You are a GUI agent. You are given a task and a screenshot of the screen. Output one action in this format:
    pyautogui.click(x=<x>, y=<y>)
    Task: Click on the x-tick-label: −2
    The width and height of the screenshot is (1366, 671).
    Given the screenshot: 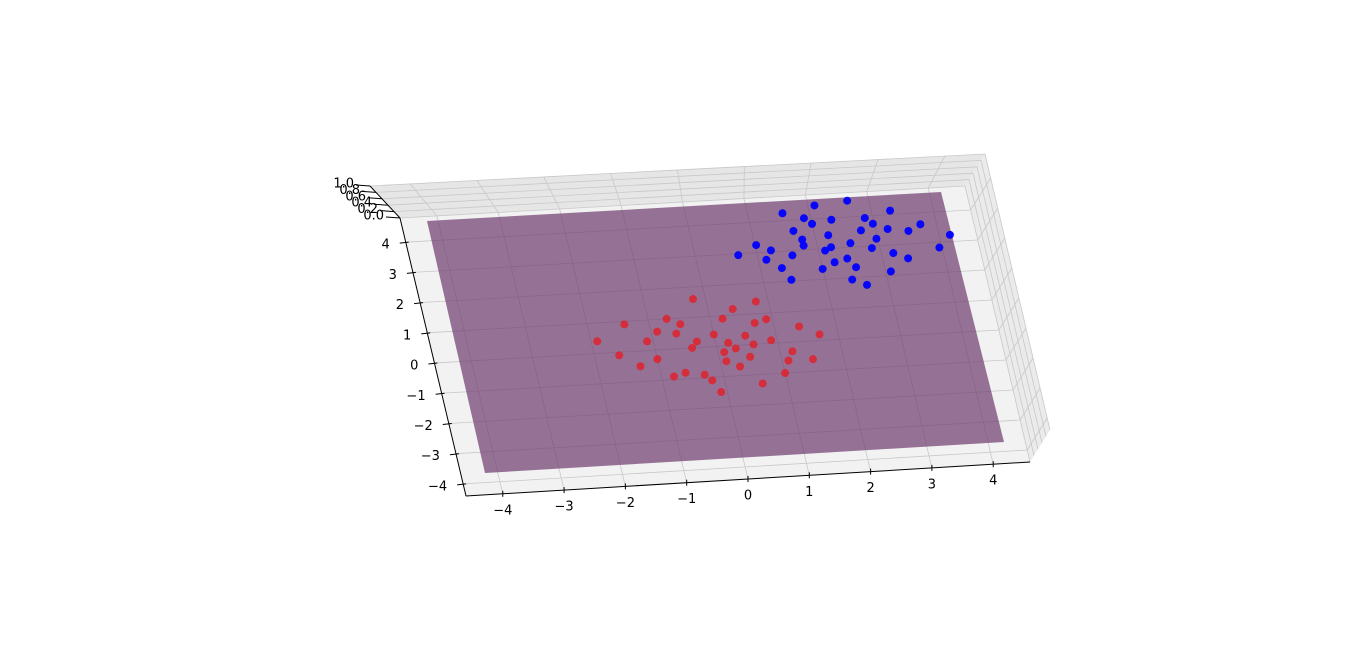 What is the action you would take?
    pyautogui.click(x=625, y=503)
    